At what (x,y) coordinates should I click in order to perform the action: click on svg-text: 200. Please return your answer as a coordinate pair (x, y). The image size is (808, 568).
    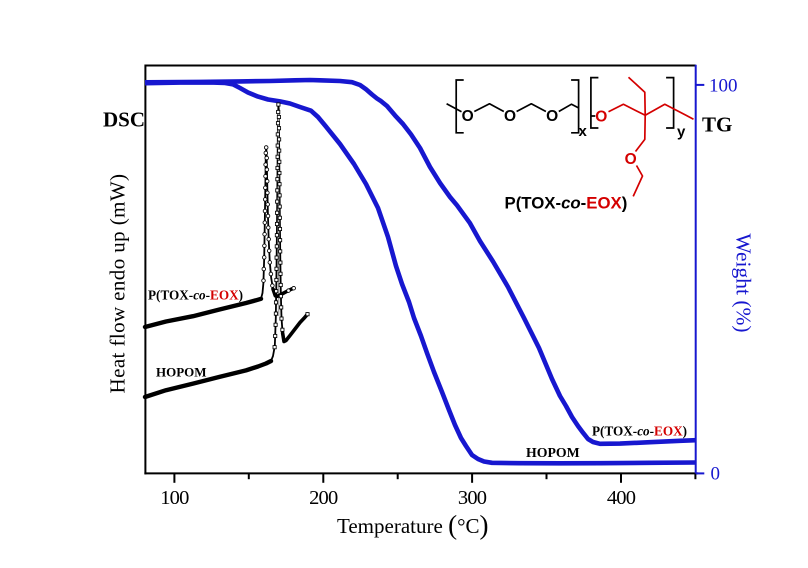
    Looking at the image, I should click on (323, 498).